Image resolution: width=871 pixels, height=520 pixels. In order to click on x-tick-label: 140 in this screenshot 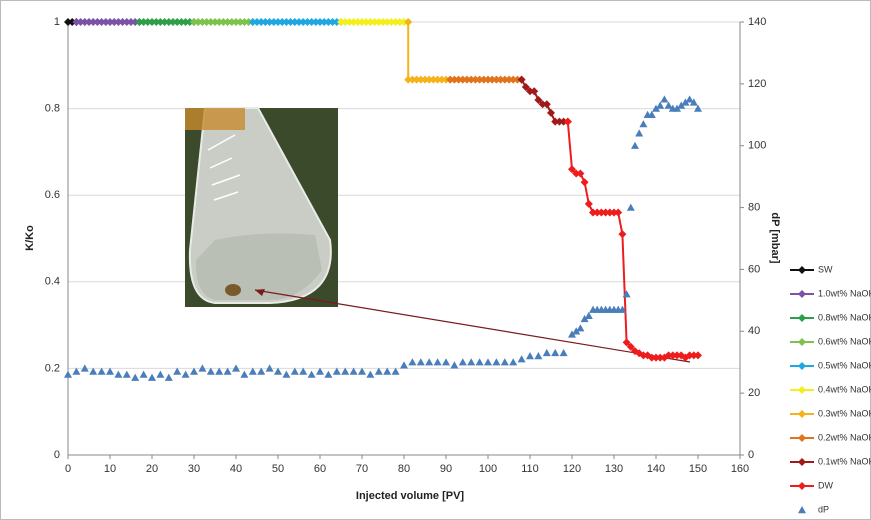, I will do `click(656, 469)`.